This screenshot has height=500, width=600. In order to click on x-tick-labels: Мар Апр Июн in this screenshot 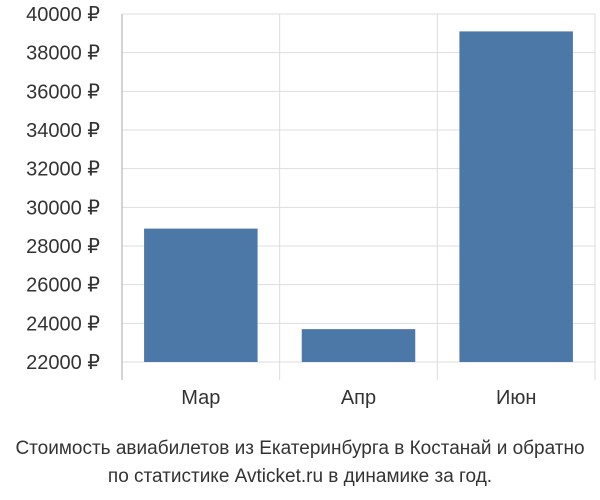, I will do `click(358, 398)`.